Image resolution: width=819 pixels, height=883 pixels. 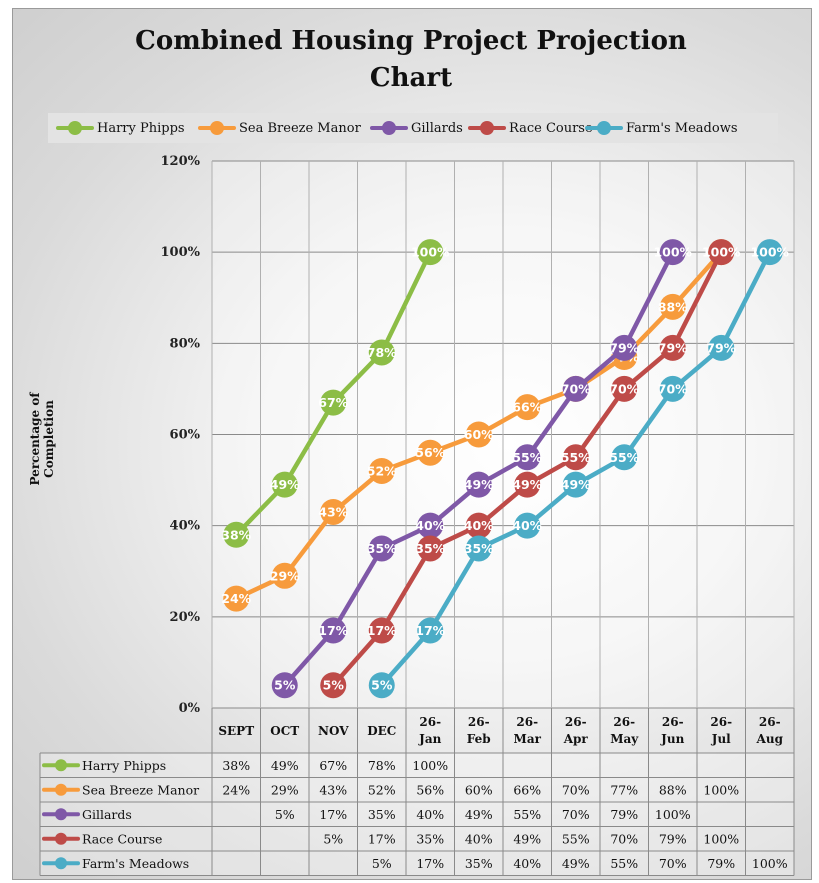 What do you see at coordinates (416, 128) in the screenshot?
I see `legend-item: Gillards` at bounding box center [416, 128].